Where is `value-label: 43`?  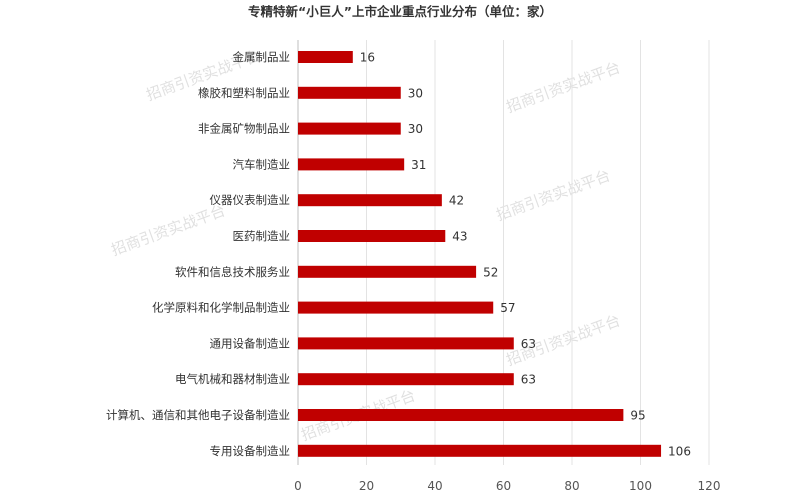 value-label: 43 is located at coordinates (459, 237).